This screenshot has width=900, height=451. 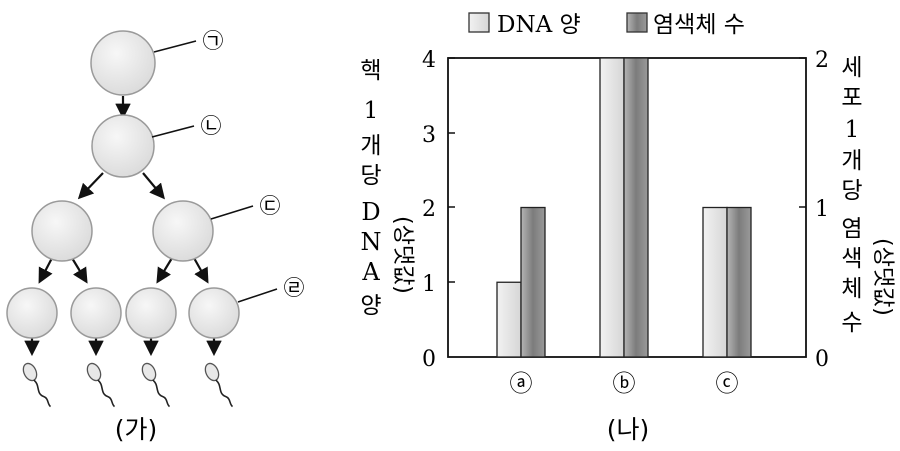 What do you see at coordinates (851, 259) in the screenshot?
I see `right-axis-char: 색` at bounding box center [851, 259].